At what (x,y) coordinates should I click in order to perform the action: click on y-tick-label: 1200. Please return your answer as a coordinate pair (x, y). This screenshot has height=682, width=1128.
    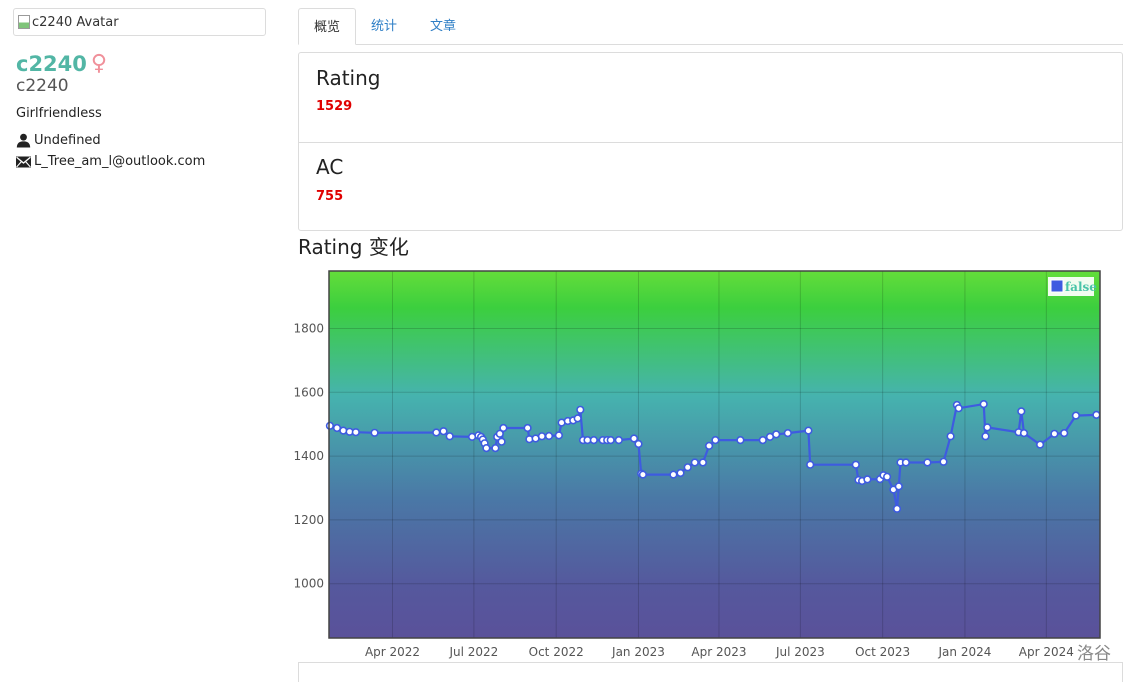
    Looking at the image, I should click on (308, 520).